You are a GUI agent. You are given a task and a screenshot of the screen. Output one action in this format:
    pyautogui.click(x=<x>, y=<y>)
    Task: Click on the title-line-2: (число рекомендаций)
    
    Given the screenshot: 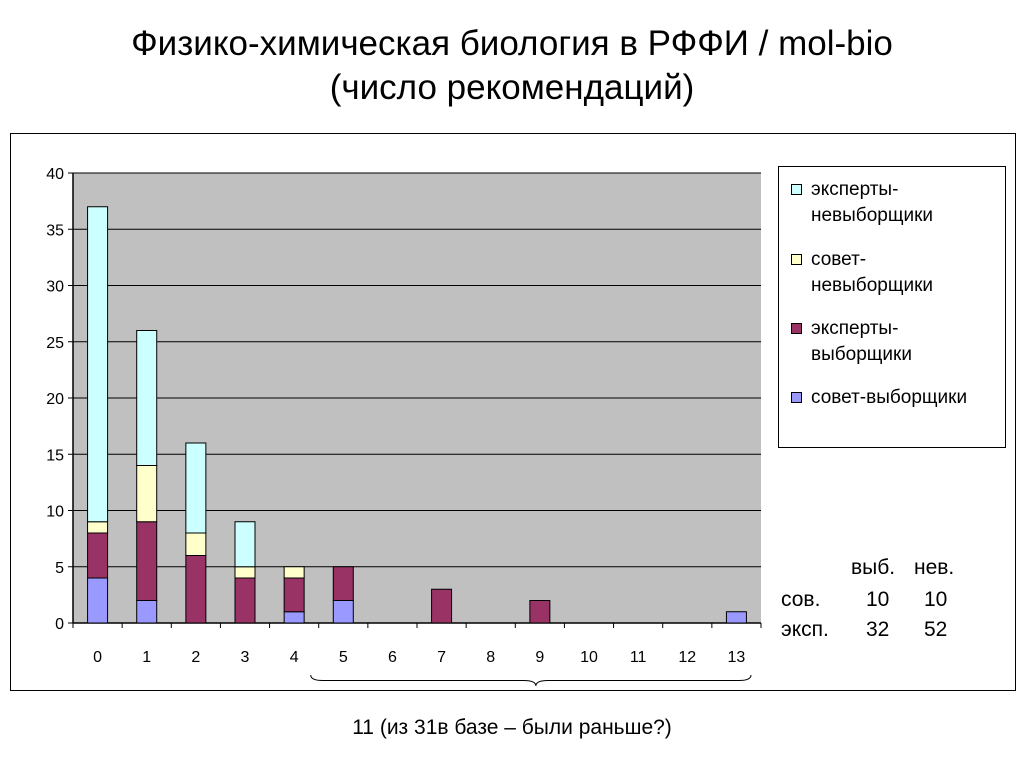 What is the action you would take?
    pyautogui.click(x=512, y=87)
    